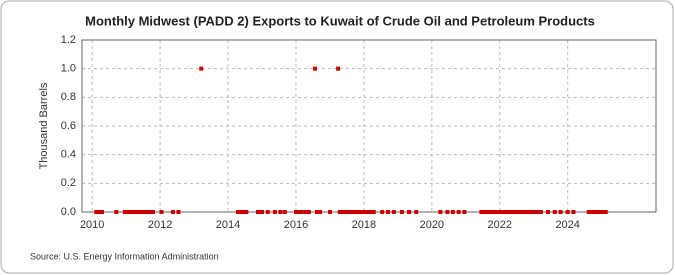  What do you see at coordinates (68, 212) in the screenshot?
I see `y-tick-label: 0.0` at bounding box center [68, 212].